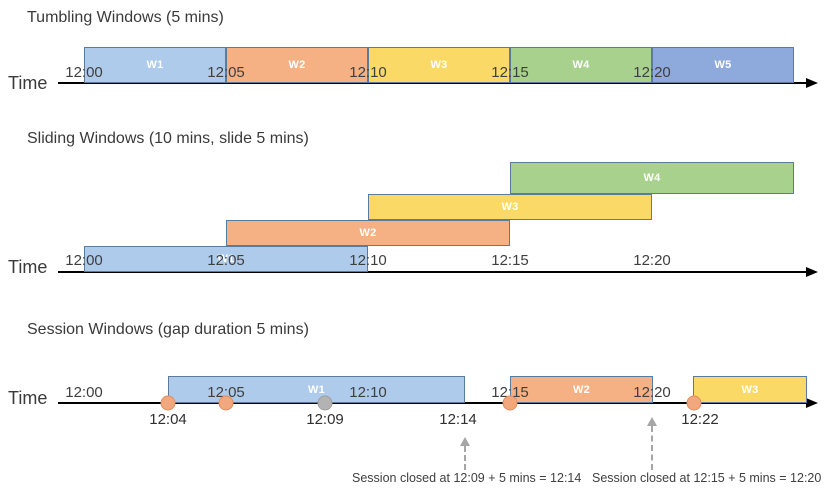 This screenshot has height=498, width=829. Describe the element at coordinates (432, 272) in the screenshot. I see `sliding-timeline` at that location.